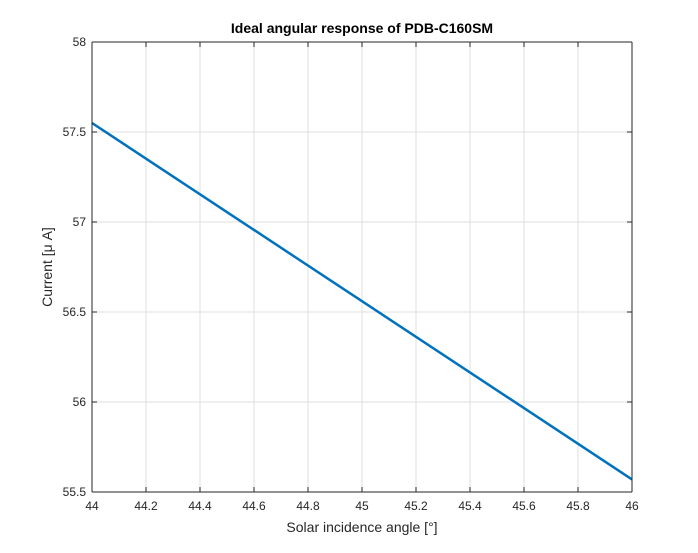 This screenshot has height=553, width=698. I want to click on y-axis-label: Current [μ A], so click(47, 267).